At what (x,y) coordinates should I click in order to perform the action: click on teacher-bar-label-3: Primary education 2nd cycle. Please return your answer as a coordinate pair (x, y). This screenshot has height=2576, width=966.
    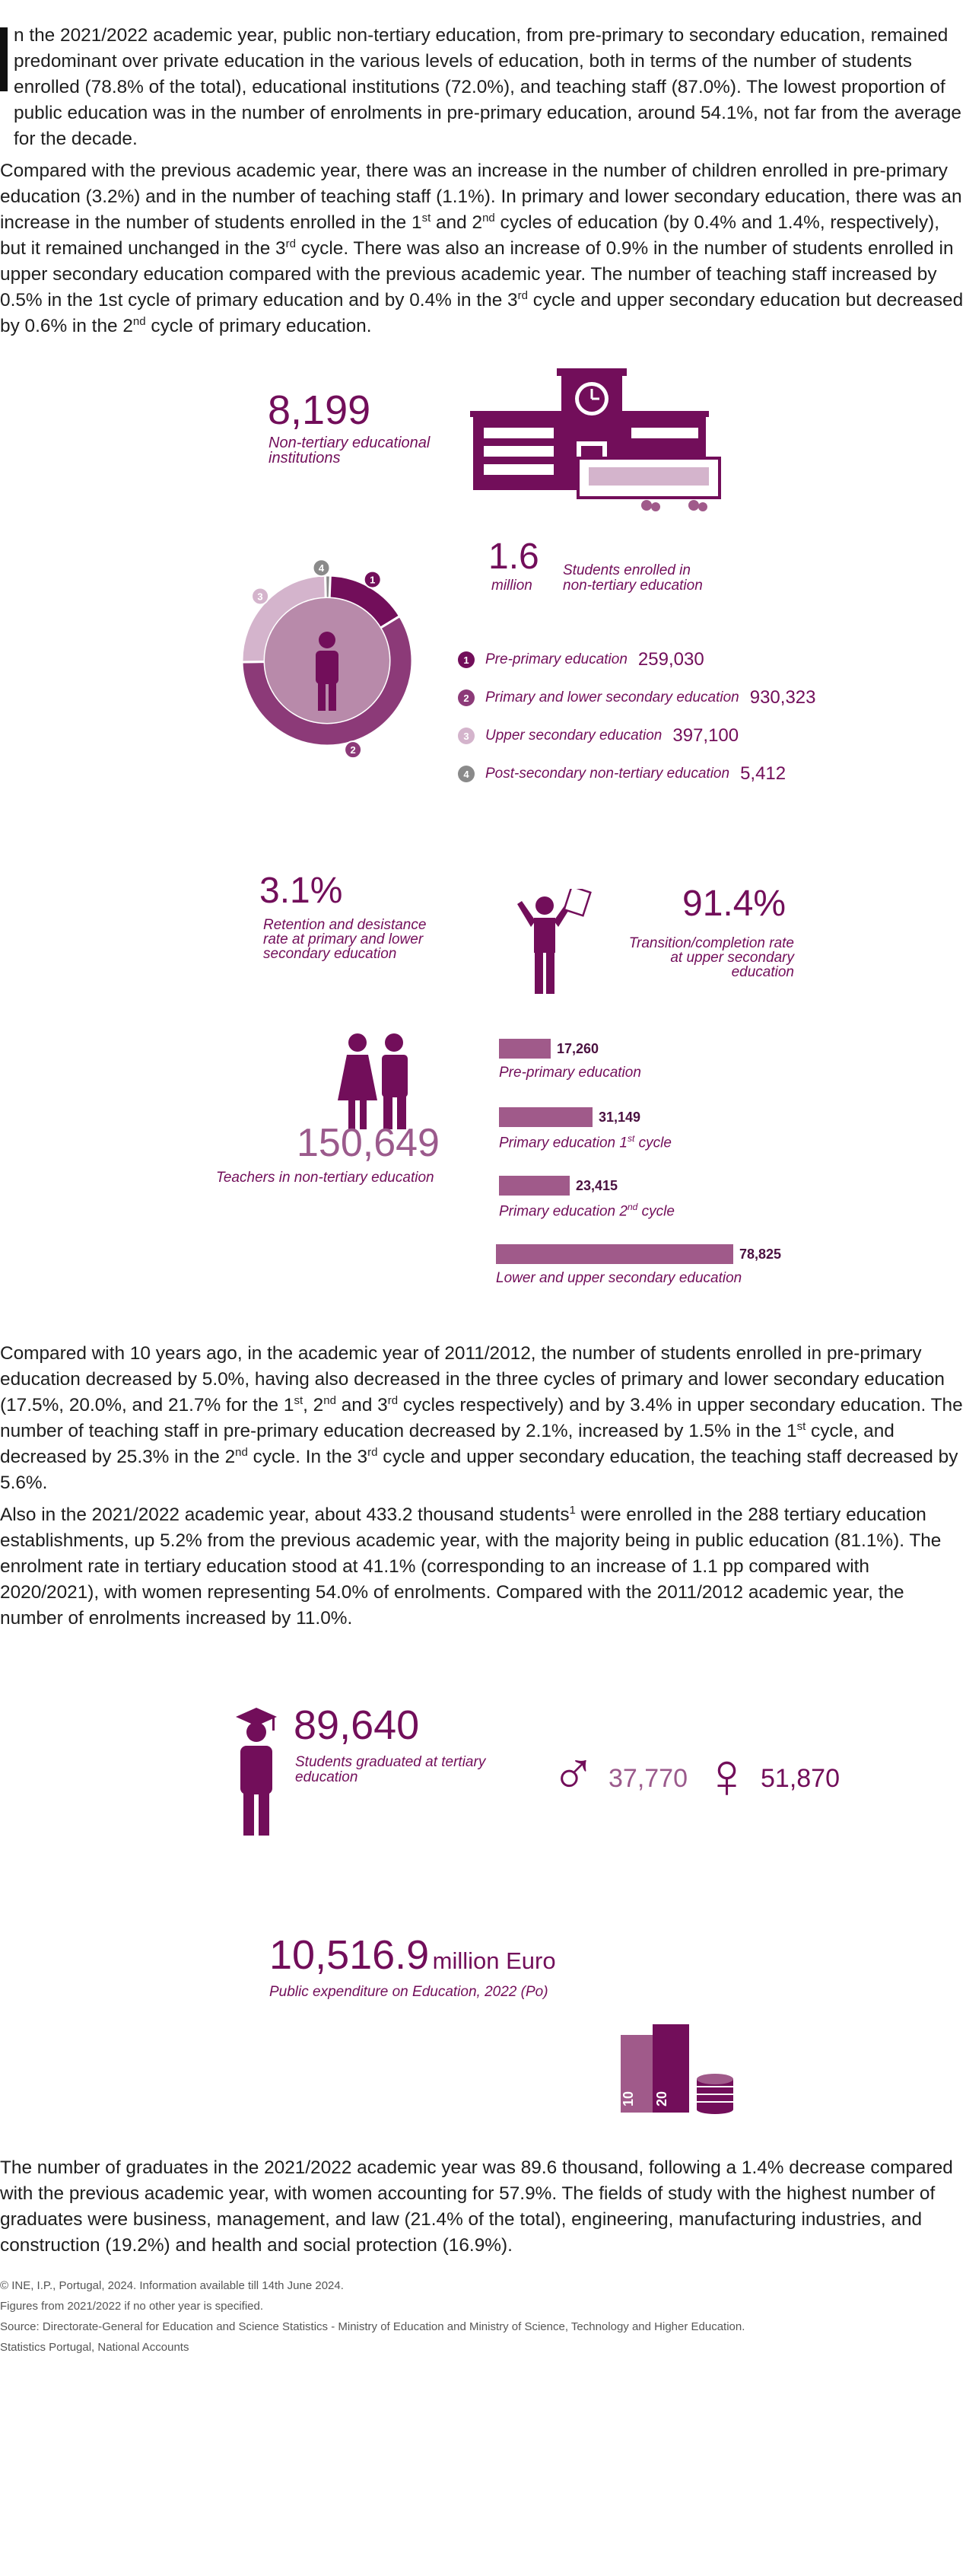
    Looking at the image, I should click on (587, 1211).